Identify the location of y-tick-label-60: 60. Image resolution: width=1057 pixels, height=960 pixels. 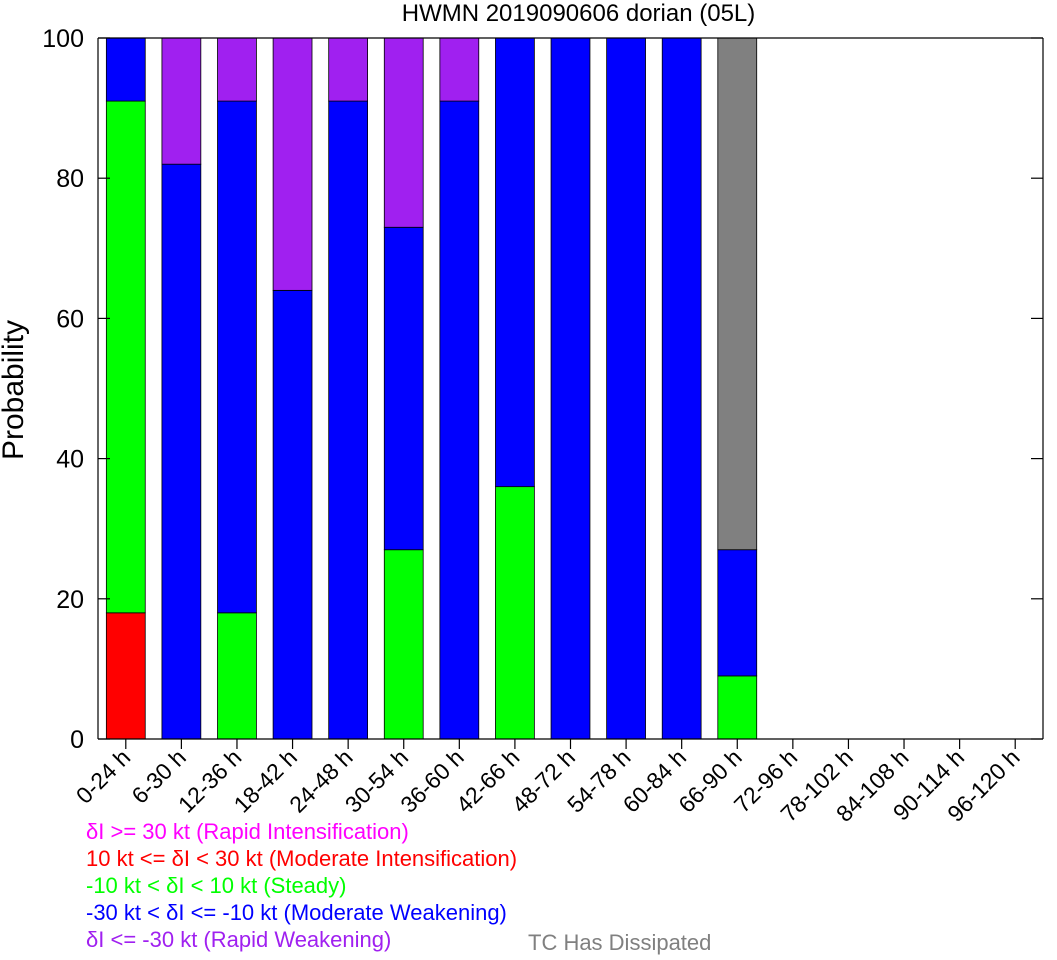
(70, 319).